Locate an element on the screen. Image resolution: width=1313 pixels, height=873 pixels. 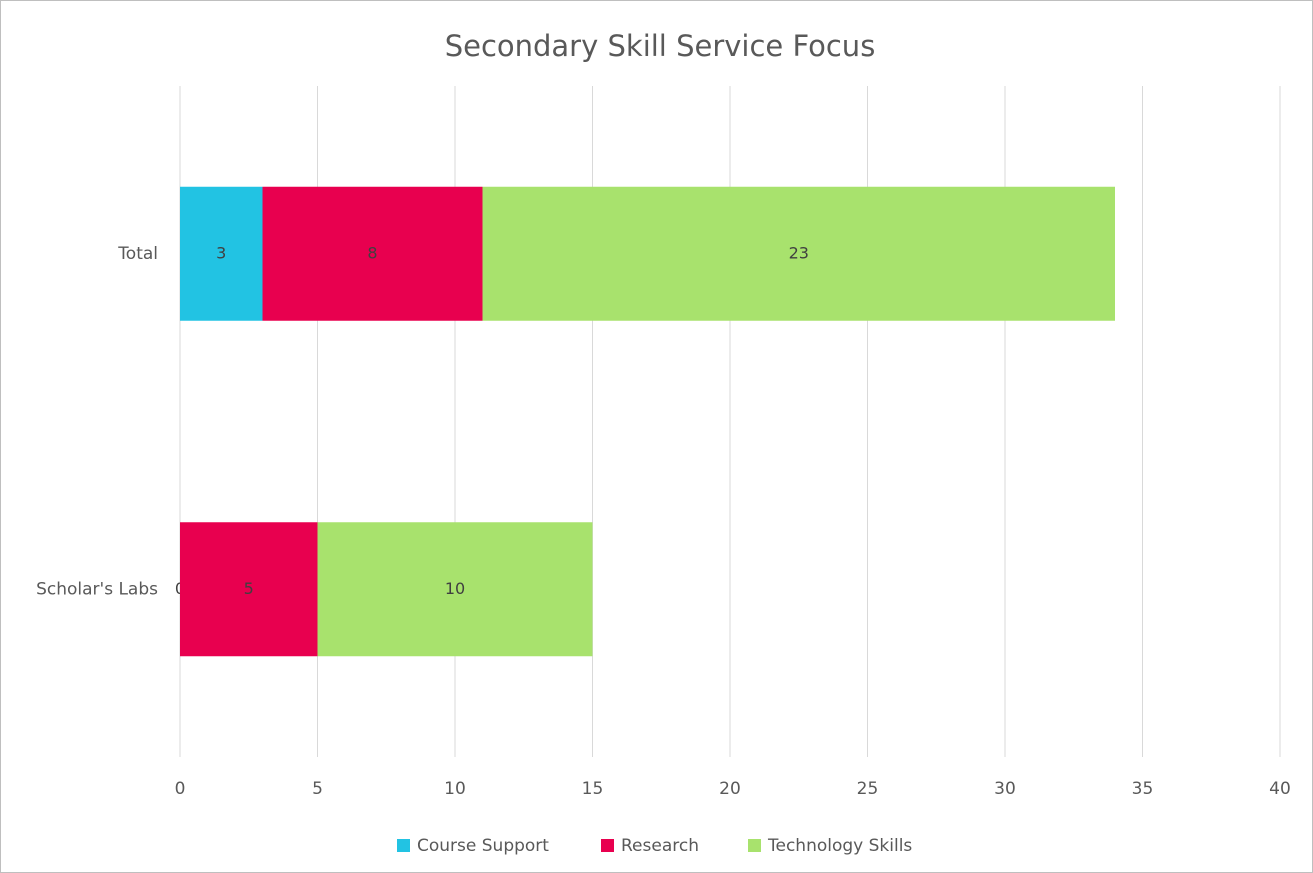
data-label: 5 is located at coordinates (249, 588).